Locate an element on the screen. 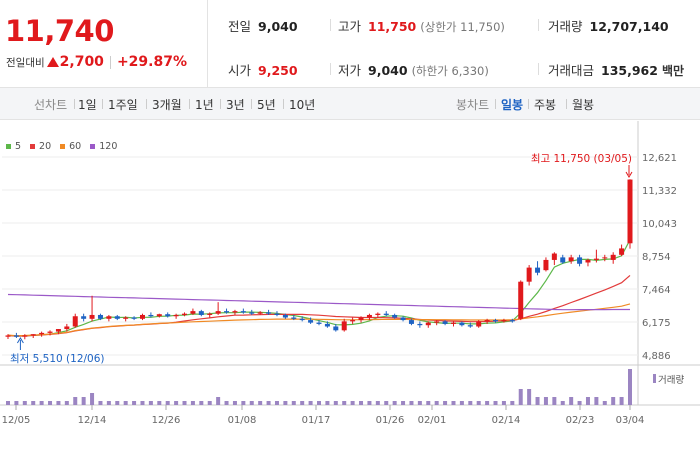 This screenshot has width=700, height=450. period-3y: 3년 is located at coordinates (235, 105).